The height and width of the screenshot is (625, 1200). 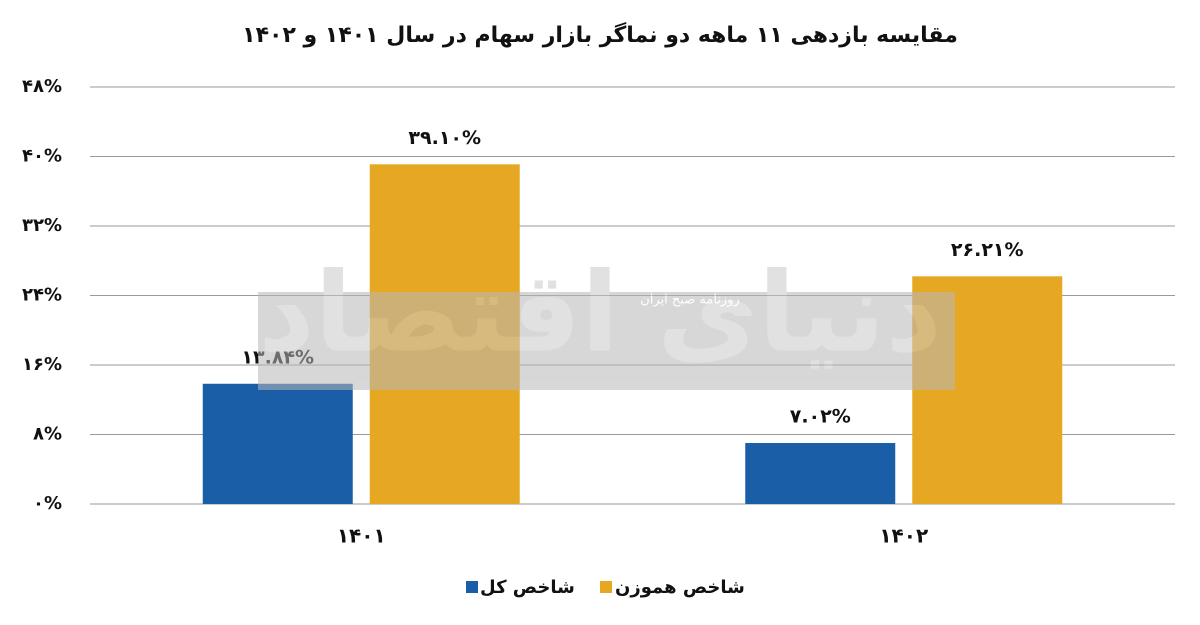 What do you see at coordinates (361, 536) in the screenshot?
I see `x-tick-label: ۱۴۰۱` at bounding box center [361, 536].